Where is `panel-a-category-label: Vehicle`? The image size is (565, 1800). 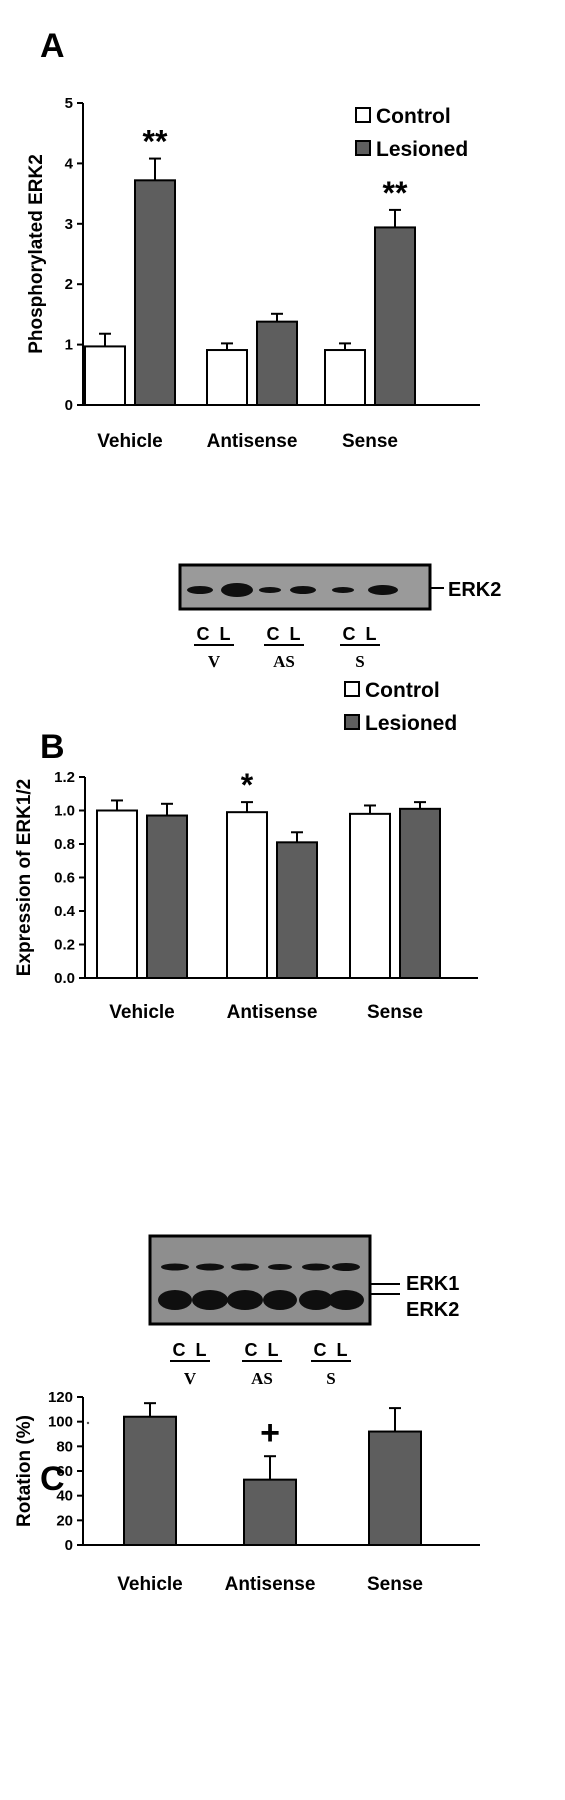
panel-a-category-label: Vehicle is located at coordinates (130, 441).